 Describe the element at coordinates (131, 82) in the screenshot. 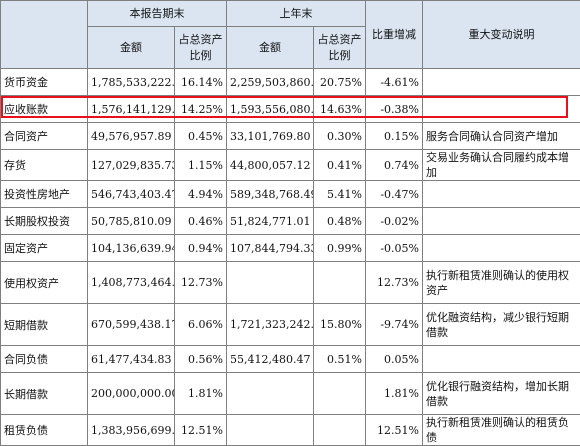

I see `row-cur-amount: 1,785,533,222.44` at that location.